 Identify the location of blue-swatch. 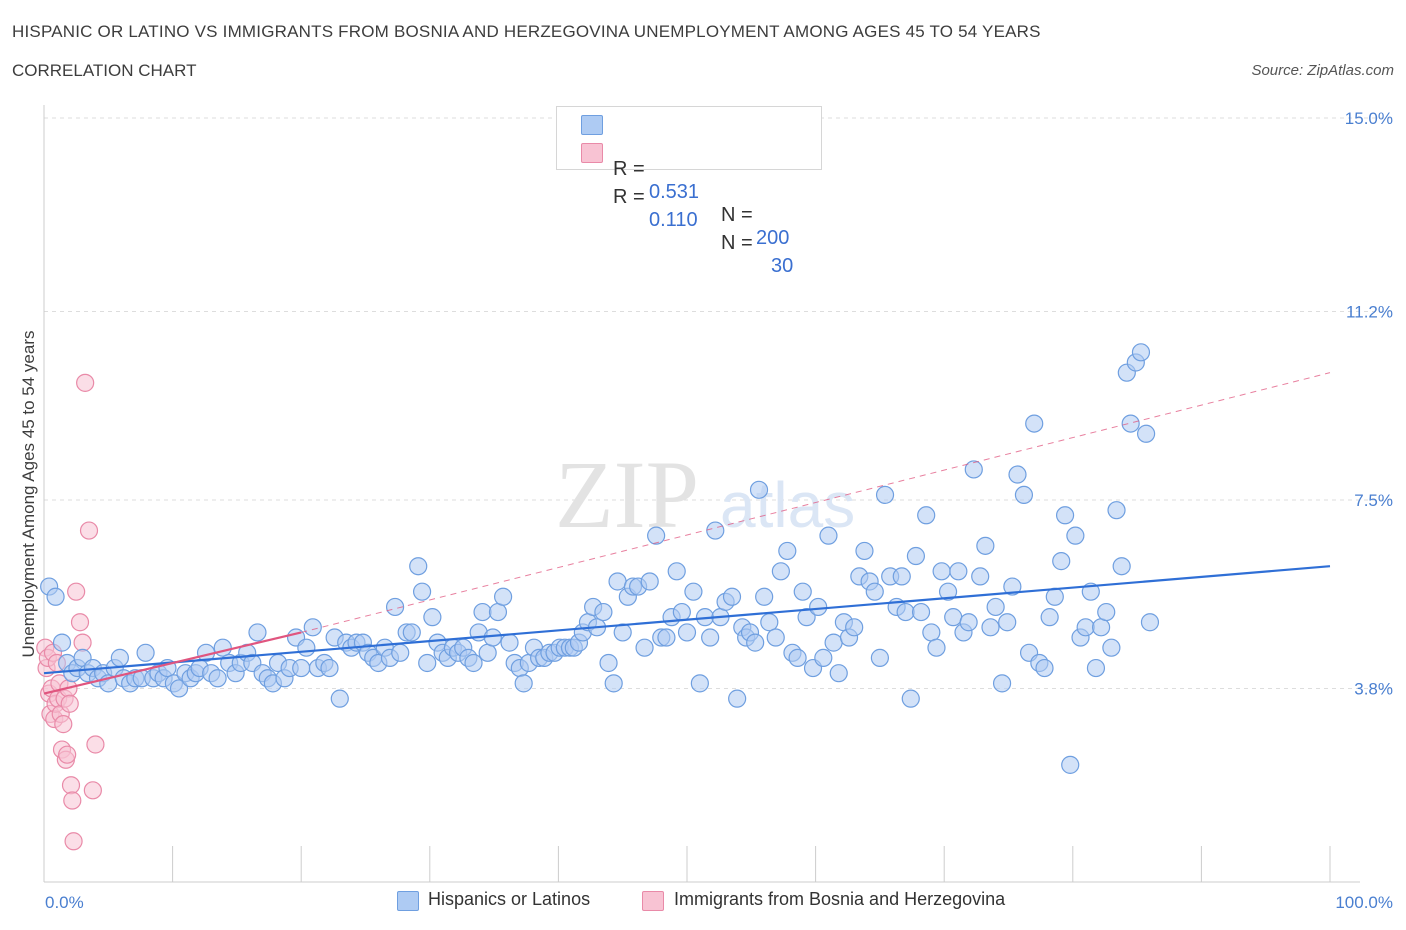
(592, 125).